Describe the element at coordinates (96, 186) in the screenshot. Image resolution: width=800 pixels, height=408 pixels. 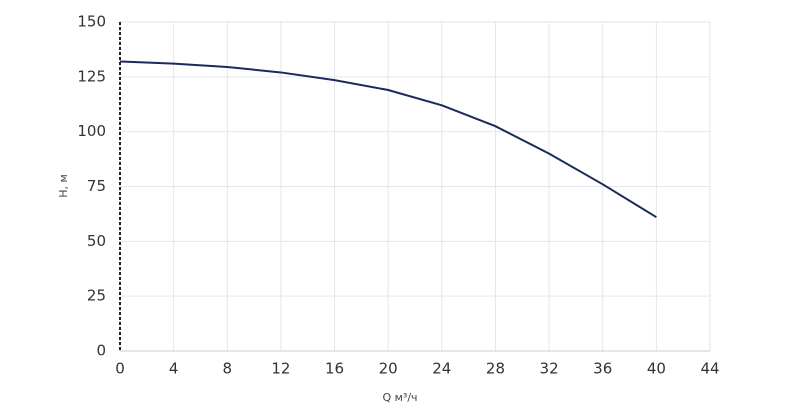
I see `y-tick-label: 75` at that location.